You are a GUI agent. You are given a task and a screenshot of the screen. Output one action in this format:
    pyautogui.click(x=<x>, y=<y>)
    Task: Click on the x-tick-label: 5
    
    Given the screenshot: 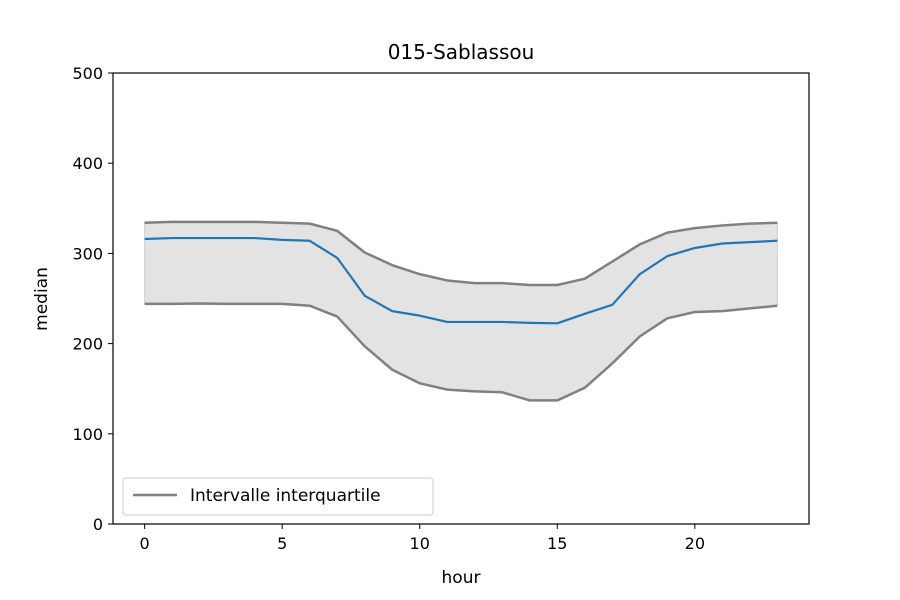 What is the action you would take?
    pyautogui.click(x=282, y=543)
    